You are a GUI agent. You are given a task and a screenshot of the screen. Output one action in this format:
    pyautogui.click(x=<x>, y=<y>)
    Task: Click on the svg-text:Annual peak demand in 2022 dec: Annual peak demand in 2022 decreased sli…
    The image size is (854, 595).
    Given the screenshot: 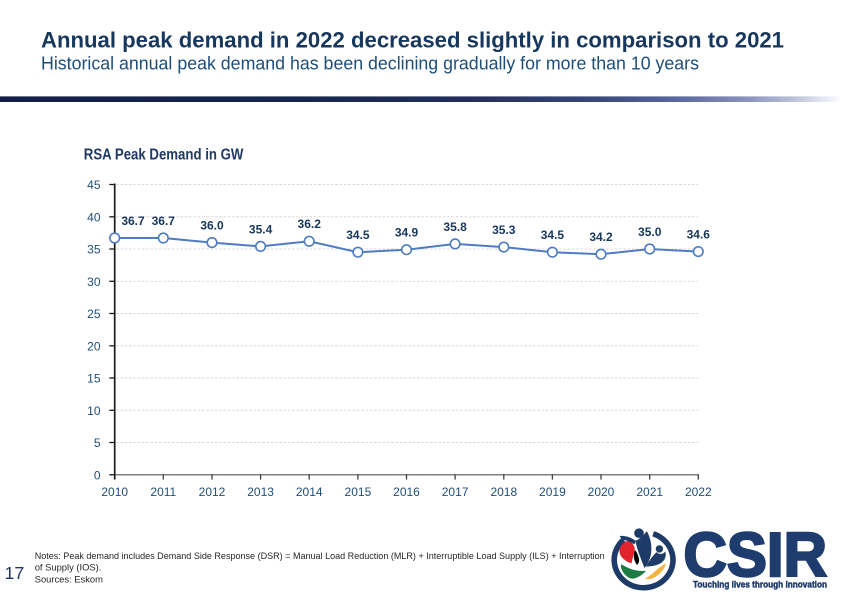 What is the action you would take?
    pyautogui.click(x=412, y=40)
    